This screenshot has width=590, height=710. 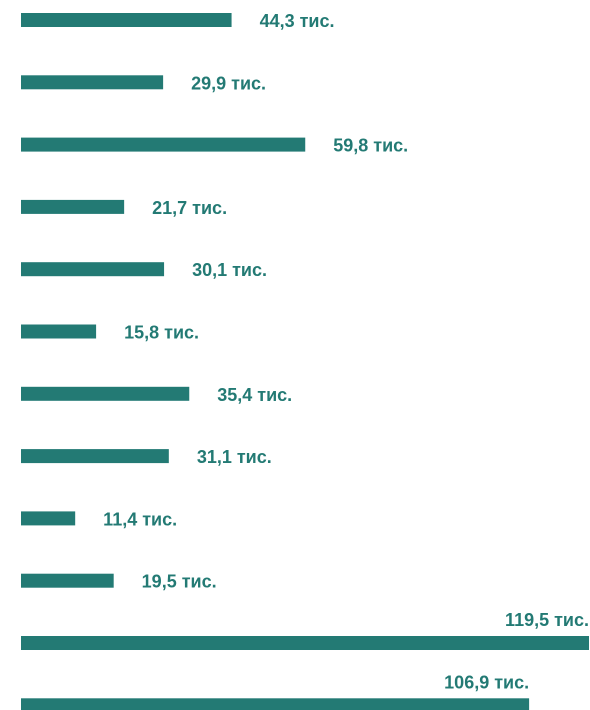 What do you see at coordinates (234, 457) in the screenshot?
I see `bar-value-label-8: 31,1 тис.` at bounding box center [234, 457].